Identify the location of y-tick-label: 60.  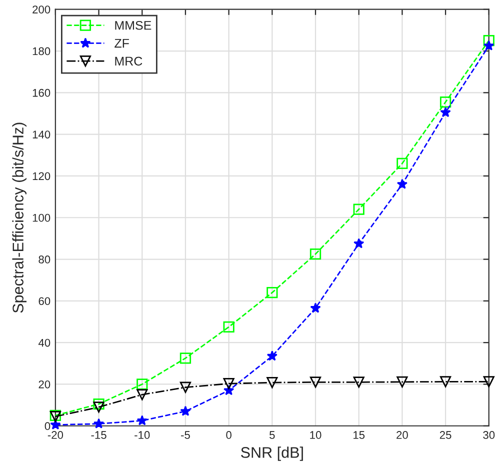
(44, 301).